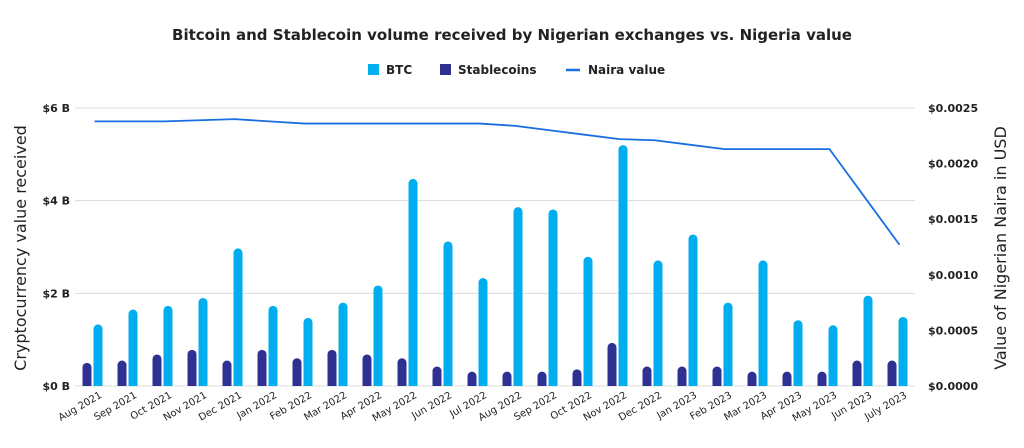 This screenshot has height=448, width=1024. What do you see at coordinates (56, 386) in the screenshot?
I see `y-tick-label: $0 B` at bounding box center [56, 386].